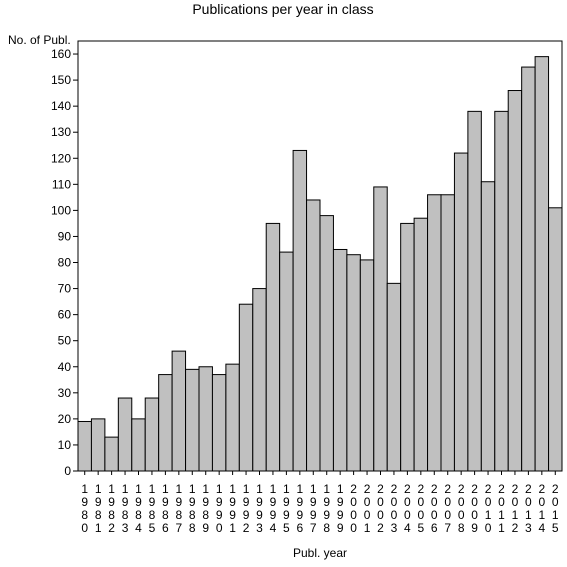 Image resolution: width=567 pixels, height=567 pixels. I want to click on bar-2014, so click(542, 264).